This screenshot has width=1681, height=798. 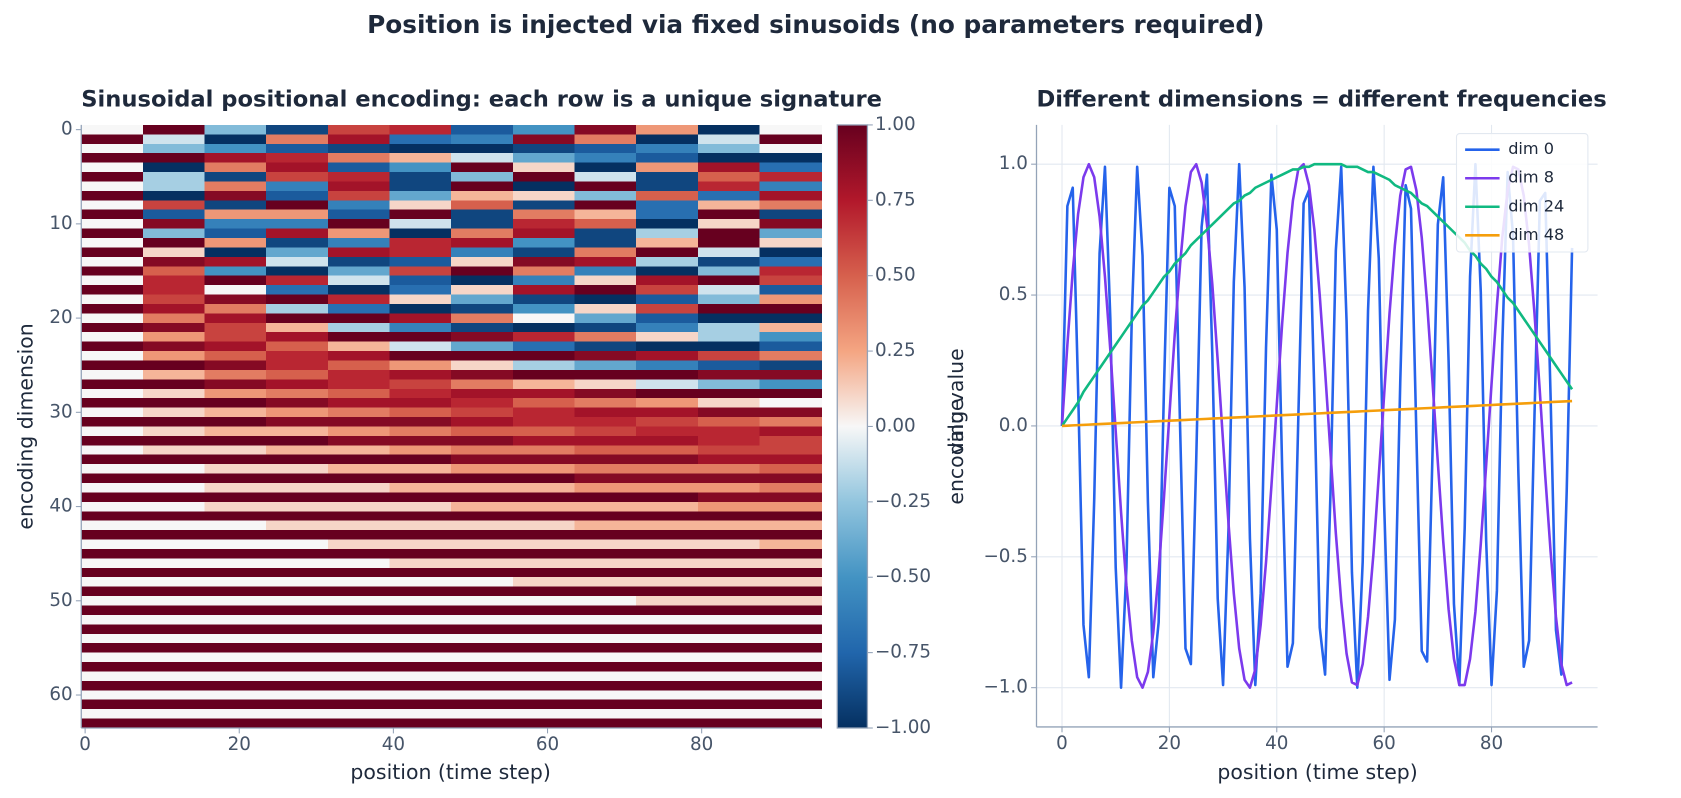 I want to click on legend-label: dim 24, so click(x=1536, y=205).